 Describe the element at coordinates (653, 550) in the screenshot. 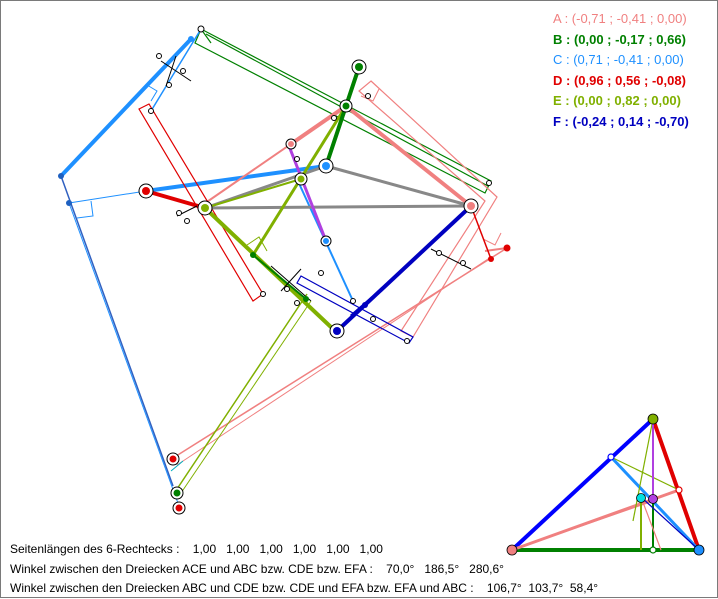

I see `inset-vertex-green-base` at that location.